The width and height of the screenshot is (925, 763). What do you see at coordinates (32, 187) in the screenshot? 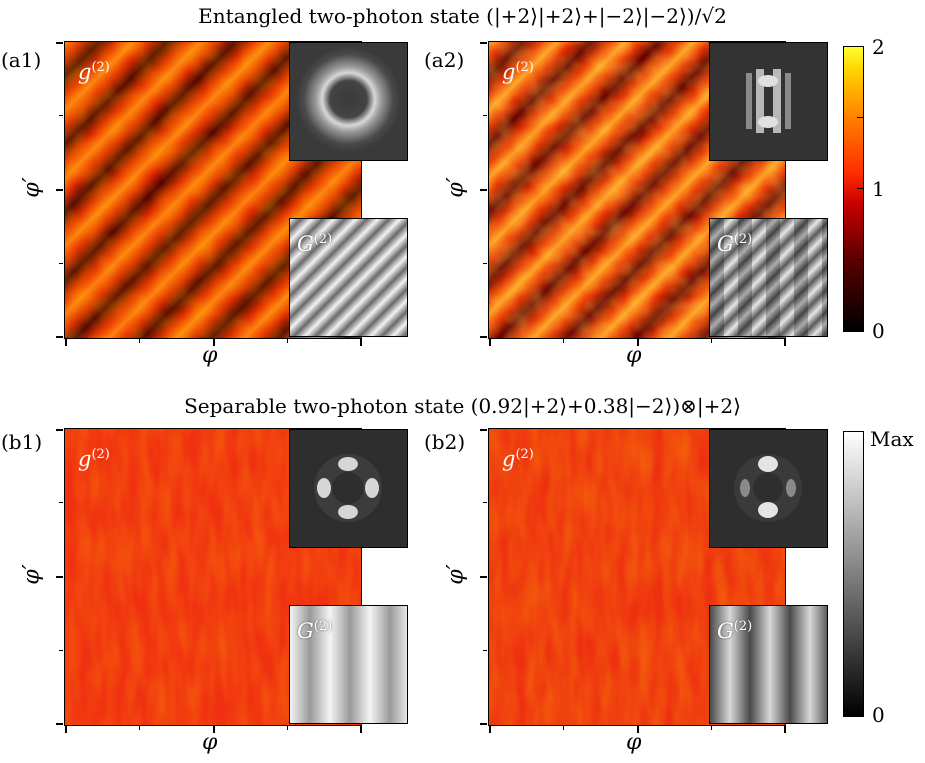
I see `y-axis-label-a1: φ′` at bounding box center [32, 187].